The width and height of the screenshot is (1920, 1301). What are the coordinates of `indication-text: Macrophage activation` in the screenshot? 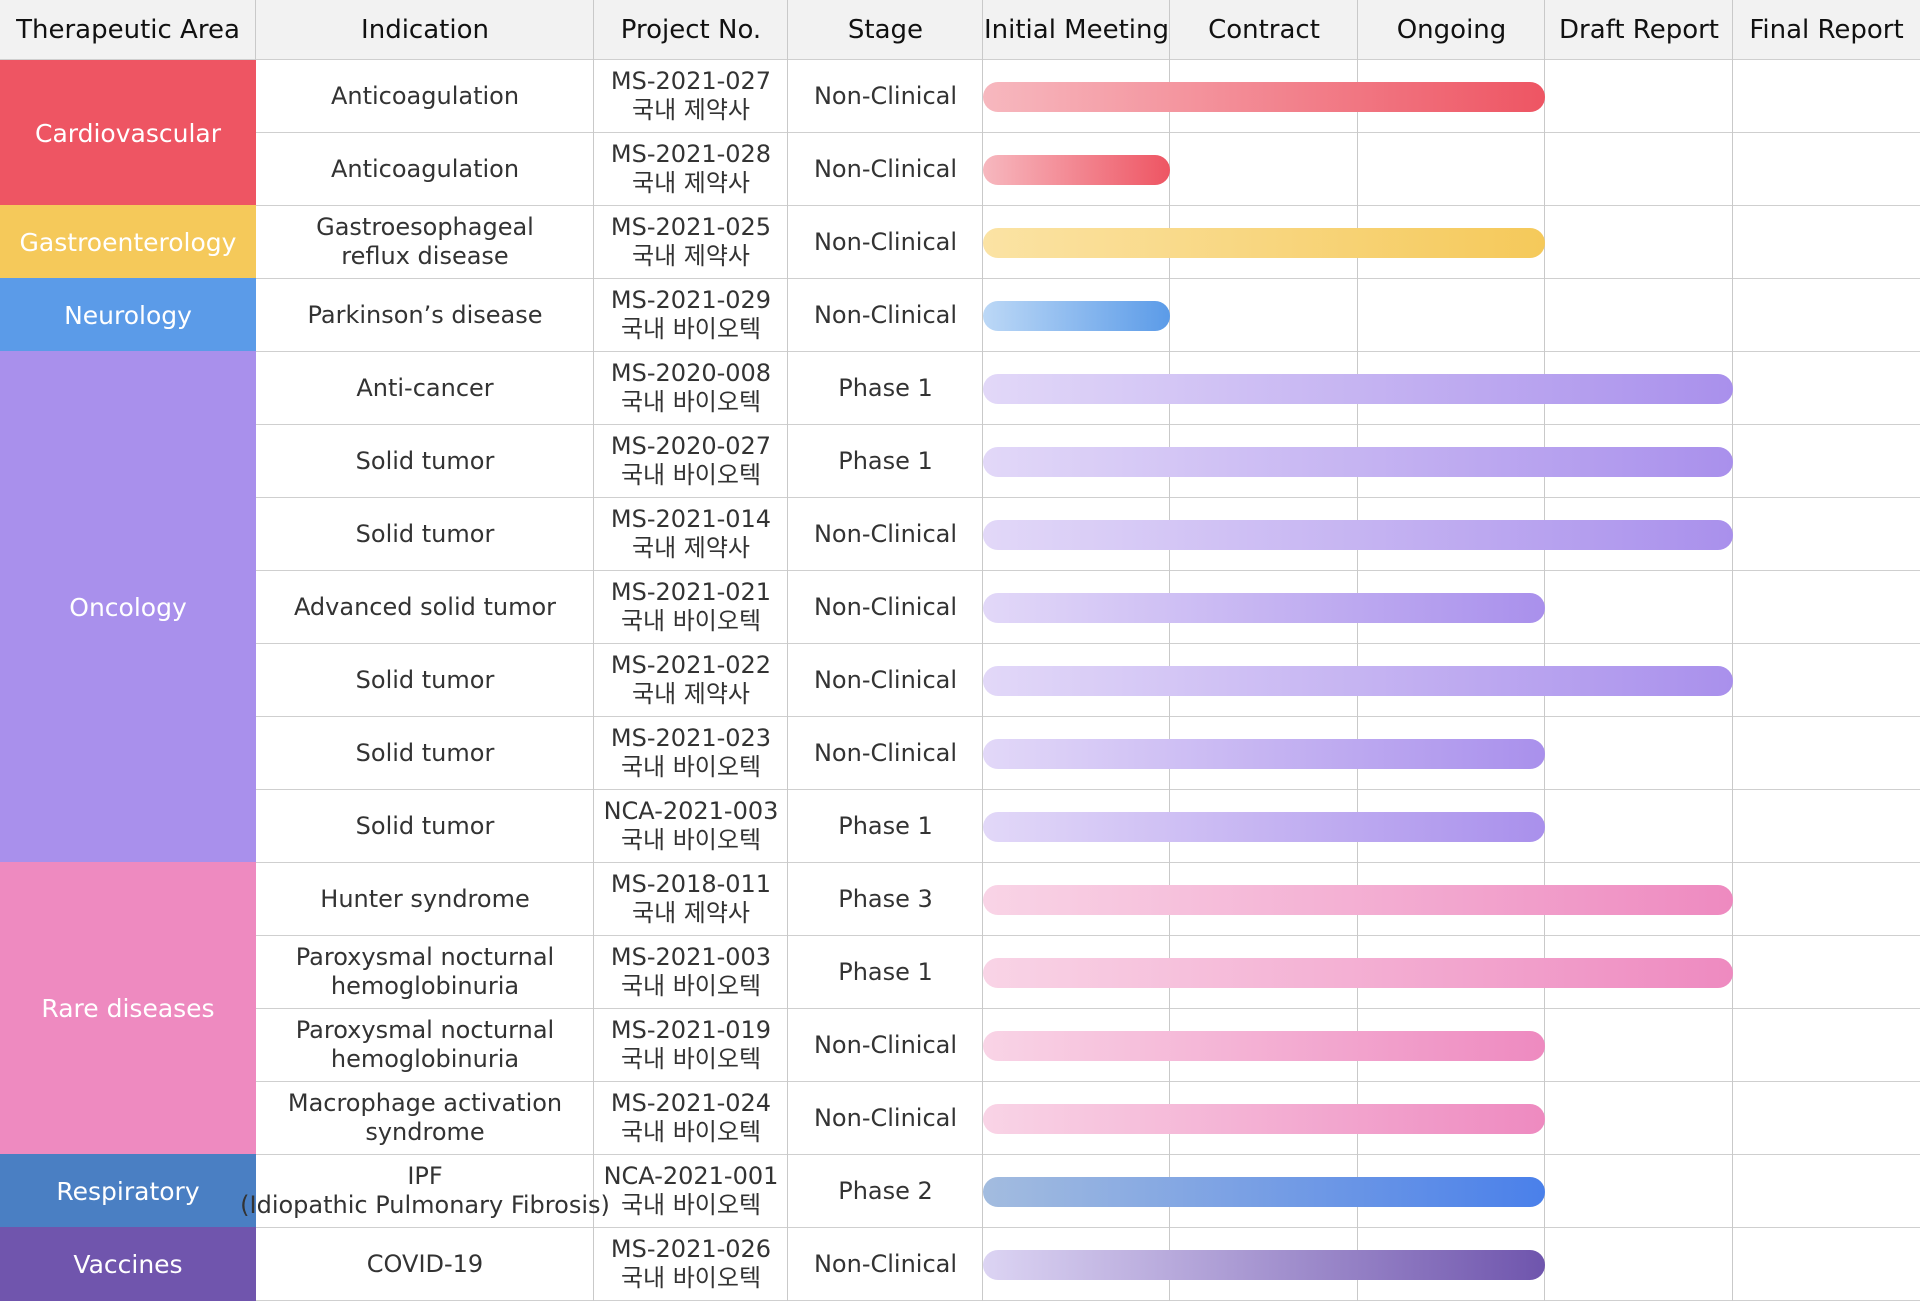 It's located at (425, 1103).